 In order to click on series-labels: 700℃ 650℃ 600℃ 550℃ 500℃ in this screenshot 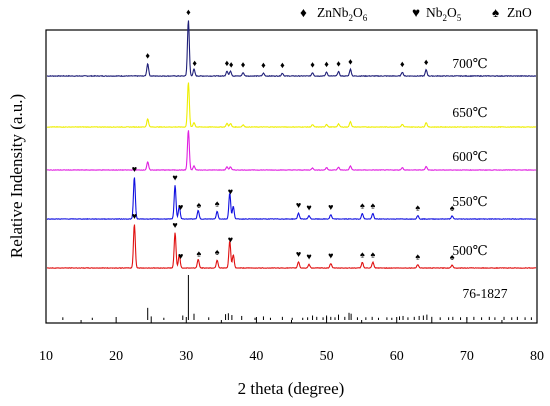, I will do `click(469, 157)`.